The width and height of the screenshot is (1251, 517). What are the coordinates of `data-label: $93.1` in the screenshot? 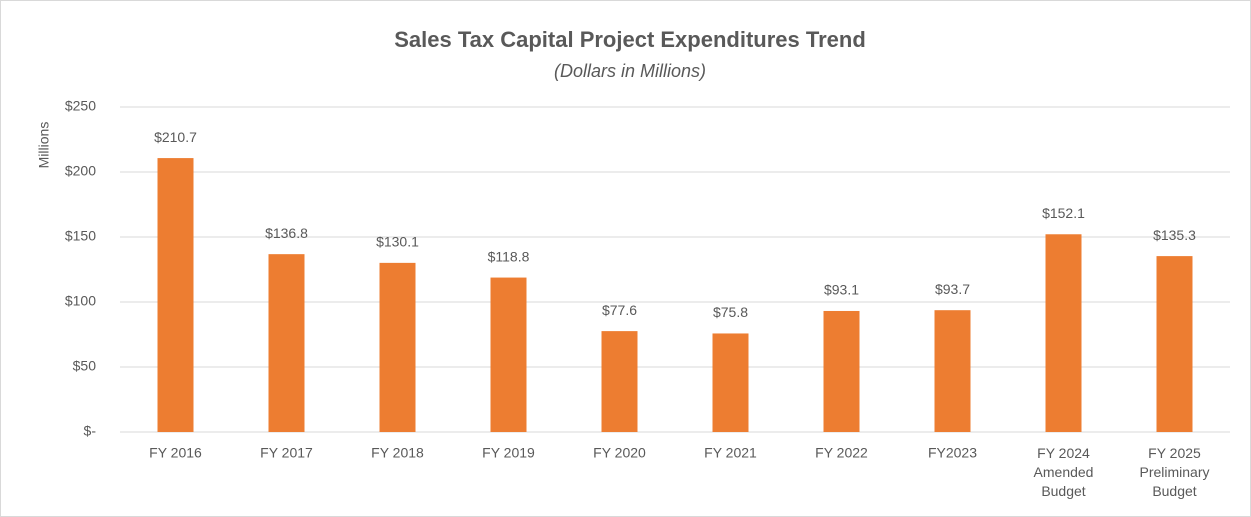 It's located at (841, 290).